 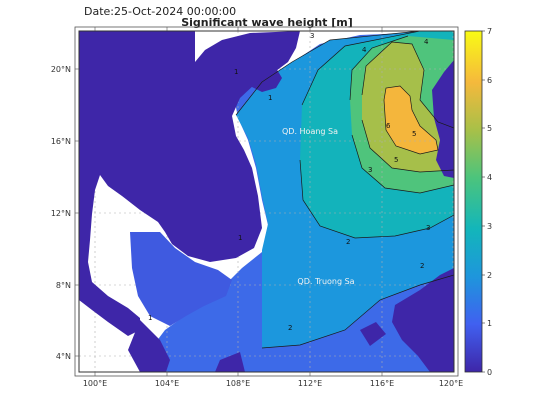 What do you see at coordinates (267, 22) in the screenshot?
I see `map-title: Significant wave height [m]` at bounding box center [267, 22].